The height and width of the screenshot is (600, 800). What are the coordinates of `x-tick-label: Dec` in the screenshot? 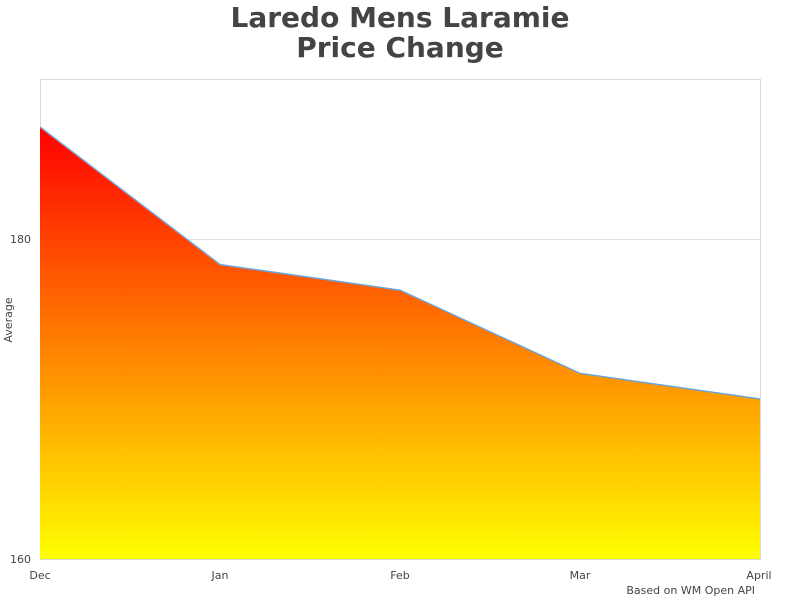 It's located at (39, 575).